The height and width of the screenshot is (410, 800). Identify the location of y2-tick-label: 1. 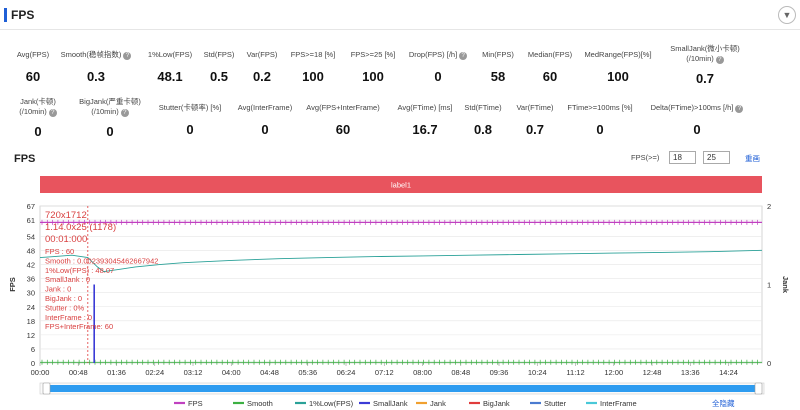
(769, 285).